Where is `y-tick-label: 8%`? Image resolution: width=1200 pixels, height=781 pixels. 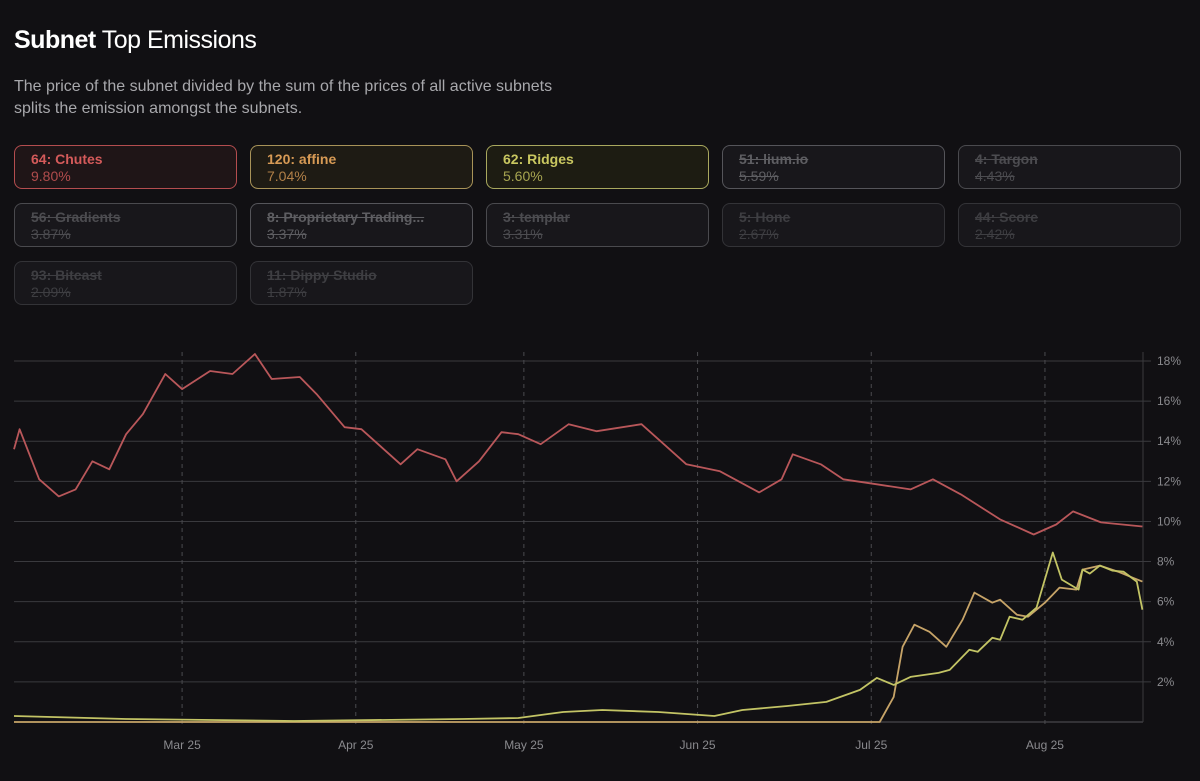 y-tick-label: 8% is located at coordinates (1166, 562).